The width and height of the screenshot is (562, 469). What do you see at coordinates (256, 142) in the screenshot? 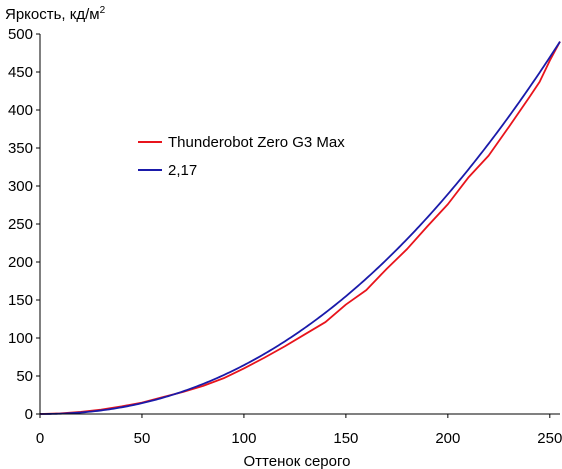
I see `legend-label: Thunderobot Zero G3 Max` at bounding box center [256, 142].